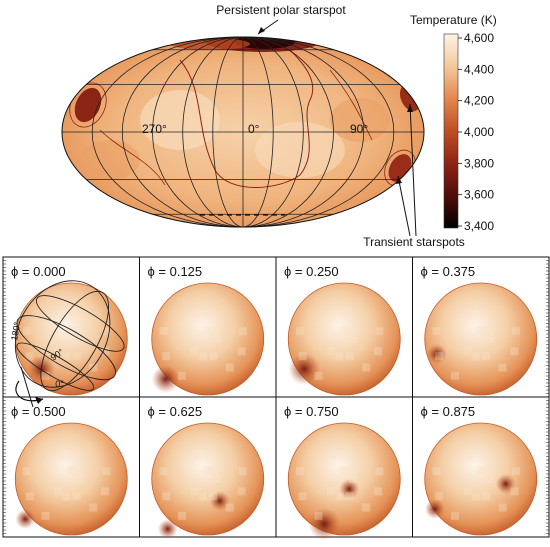  What do you see at coordinates (479, 226) in the screenshot?
I see `colorbar-tick-label: 3,400` at bounding box center [479, 226].